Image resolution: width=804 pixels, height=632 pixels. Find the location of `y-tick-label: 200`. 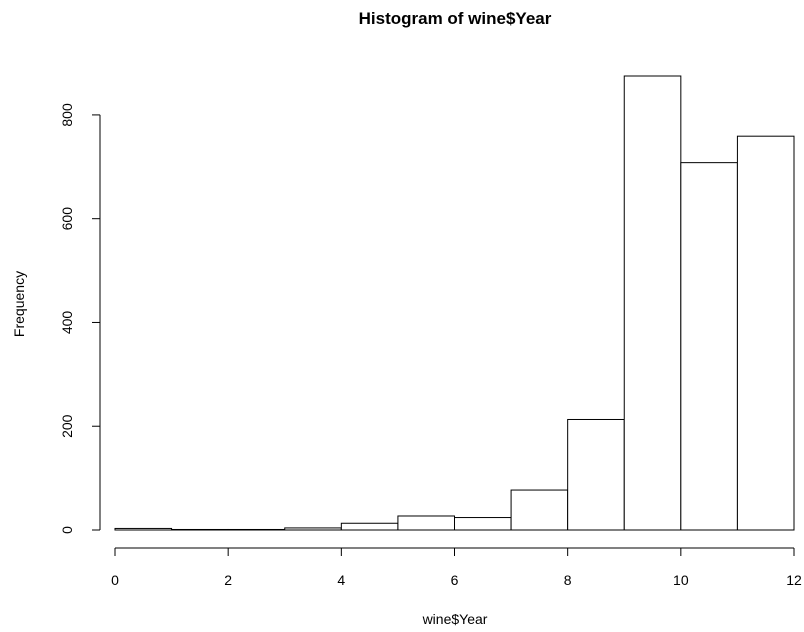

y-tick-label: 200 is located at coordinates (67, 426).